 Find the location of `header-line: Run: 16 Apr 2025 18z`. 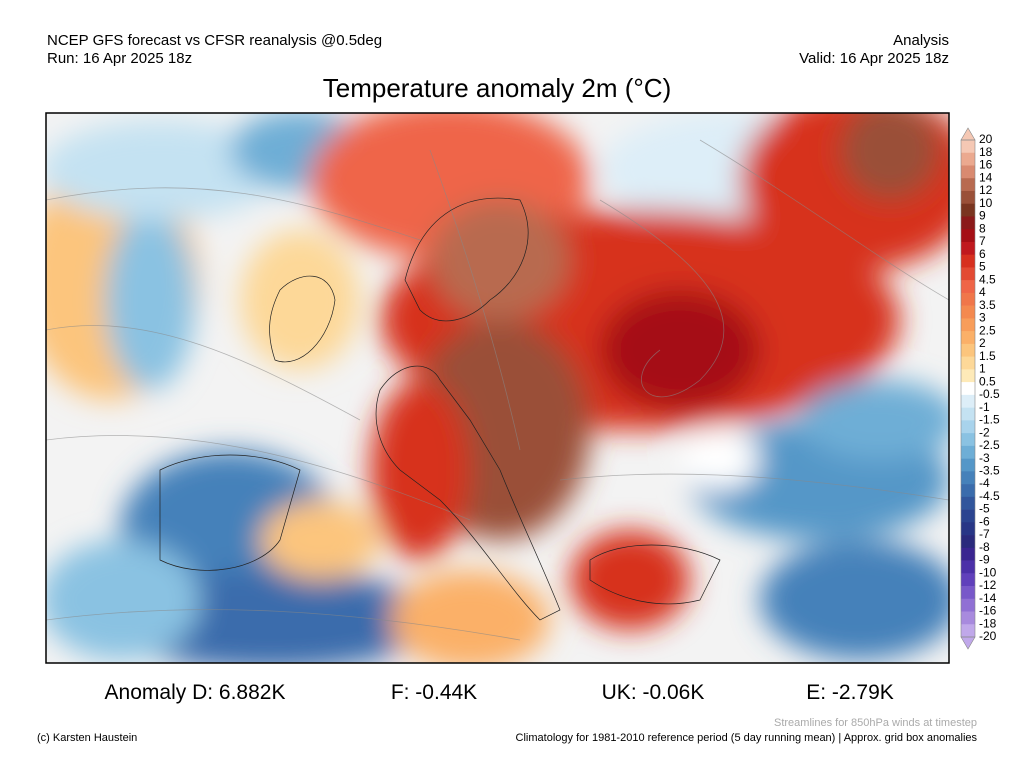

header-line: Run: 16 Apr 2025 18z is located at coordinates (119, 58).